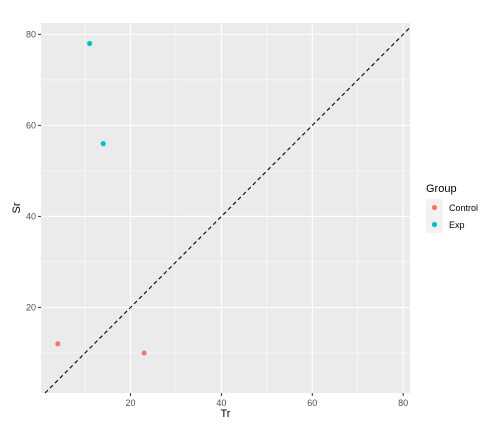 The height and width of the screenshot is (434, 489). What do you see at coordinates (452, 216) in the screenshot?
I see `legend-entries: Control Exp` at bounding box center [452, 216].